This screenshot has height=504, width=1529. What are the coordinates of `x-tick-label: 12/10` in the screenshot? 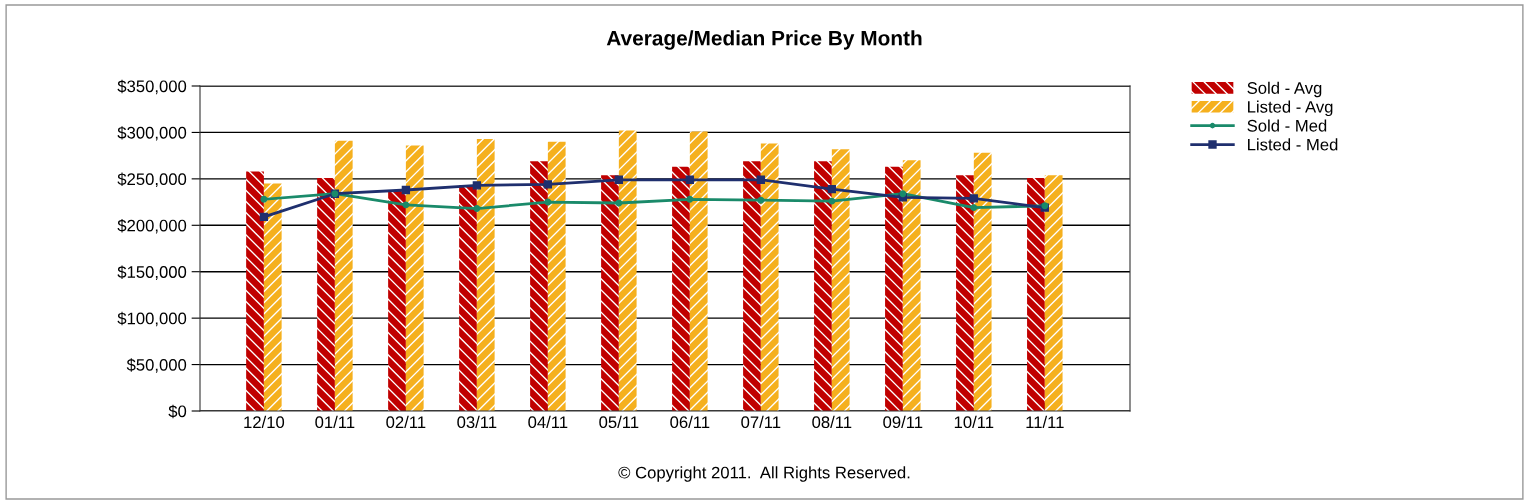 It's located at (264, 422).